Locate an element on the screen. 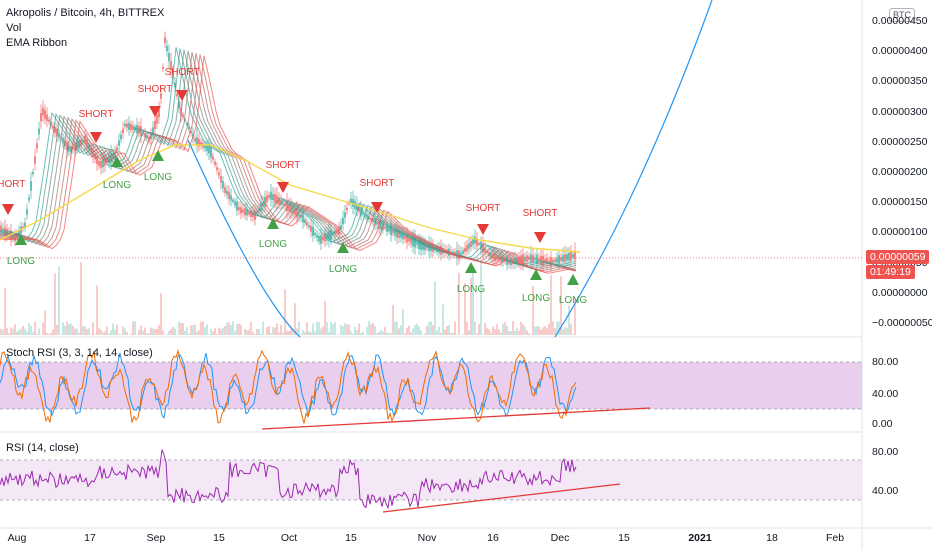  price-tick: 0.00000000 is located at coordinates (900, 293).